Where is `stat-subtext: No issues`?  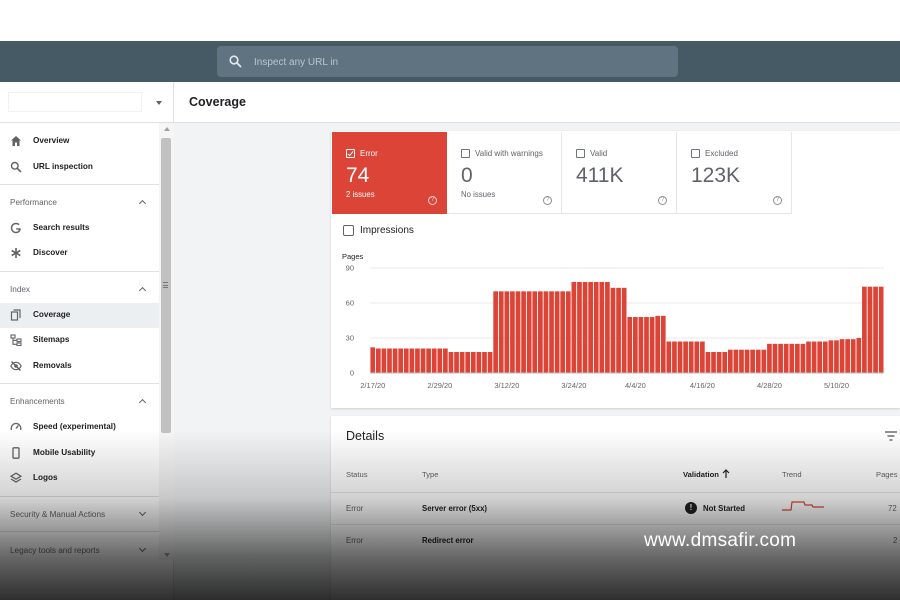
stat-subtext: No issues is located at coordinates (478, 194).